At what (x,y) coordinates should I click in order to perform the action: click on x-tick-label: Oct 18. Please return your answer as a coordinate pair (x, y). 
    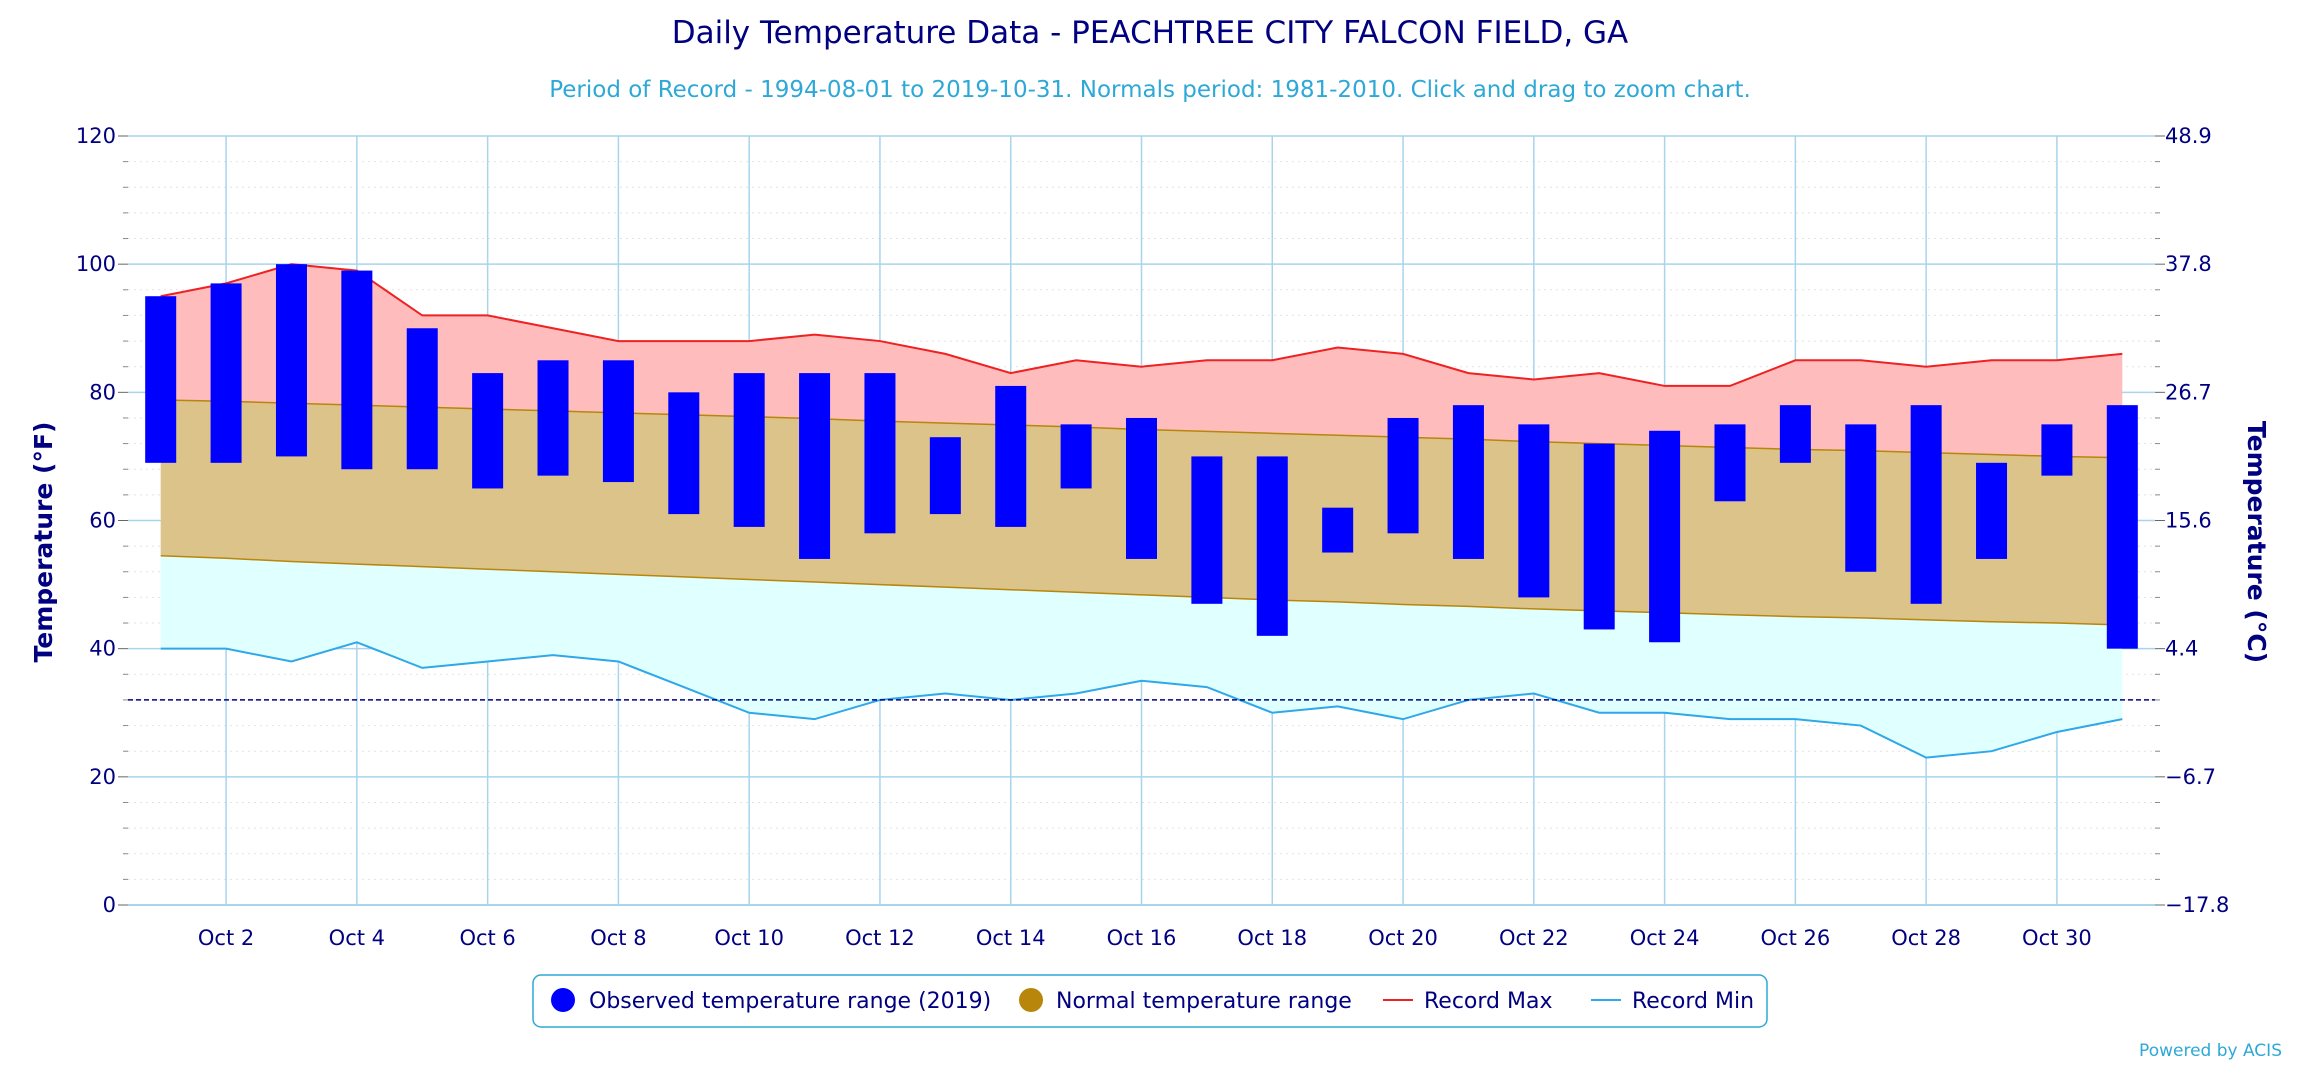
    Looking at the image, I should click on (1272, 938).